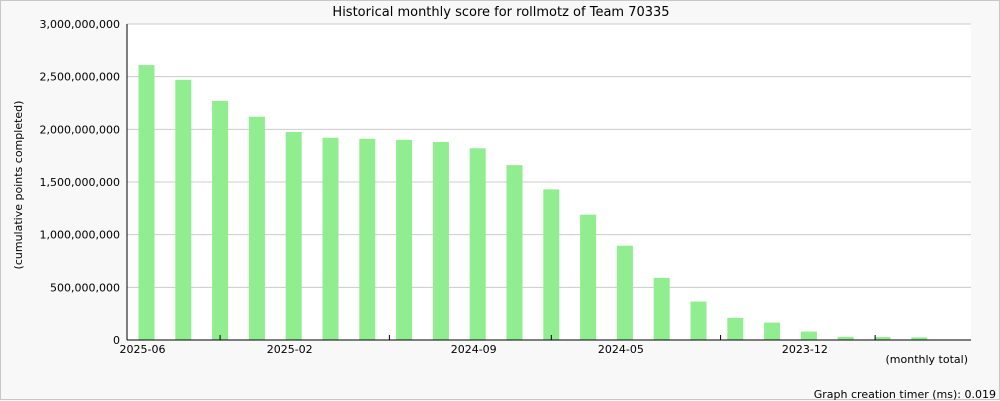 The image size is (1000, 401). I want to click on x-tick-label: 2024-09, so click(474, 349).